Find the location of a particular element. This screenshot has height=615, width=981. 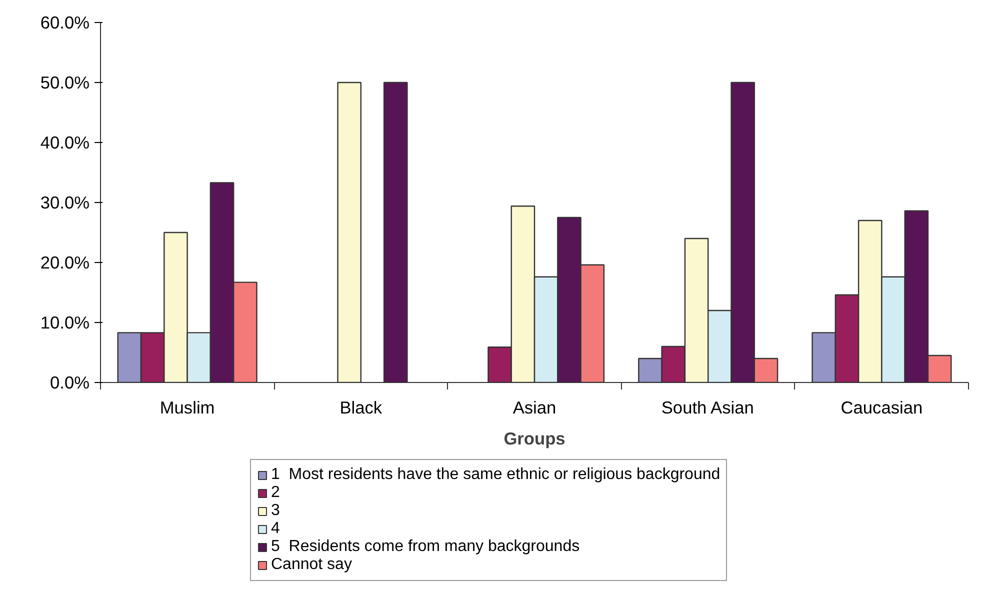

x-tick-label: South Asian is located at coordinates (707, 408).